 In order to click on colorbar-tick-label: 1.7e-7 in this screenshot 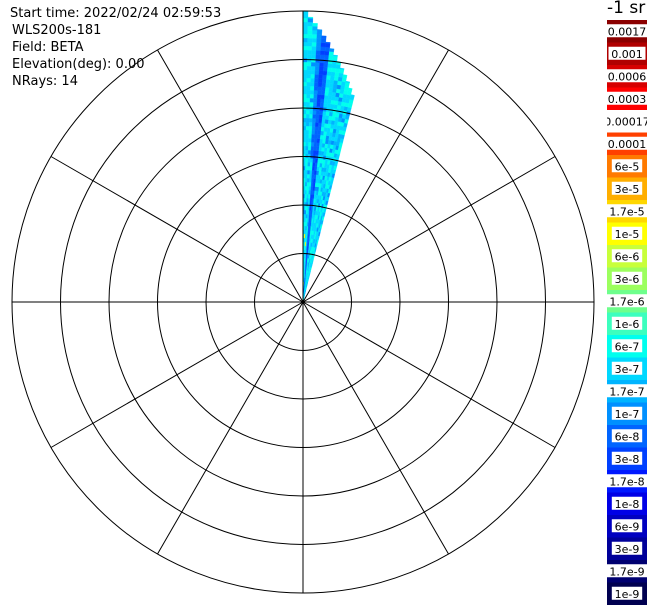, I will do `click(626, 391)`.